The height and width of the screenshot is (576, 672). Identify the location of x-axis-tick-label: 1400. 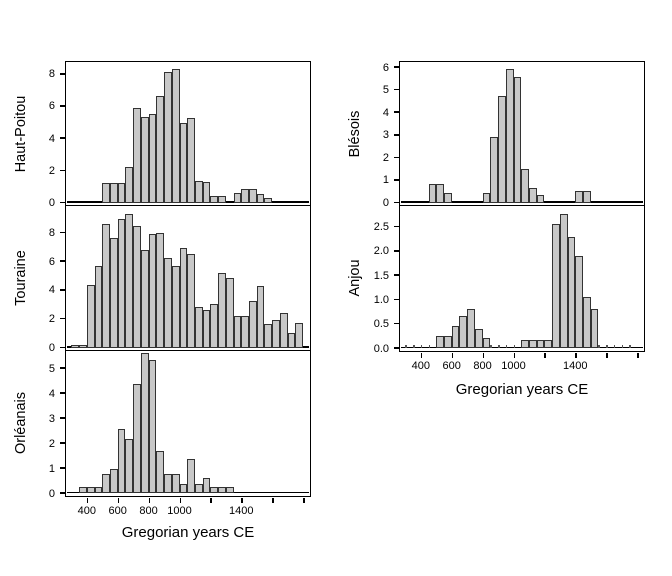
(575, 366).